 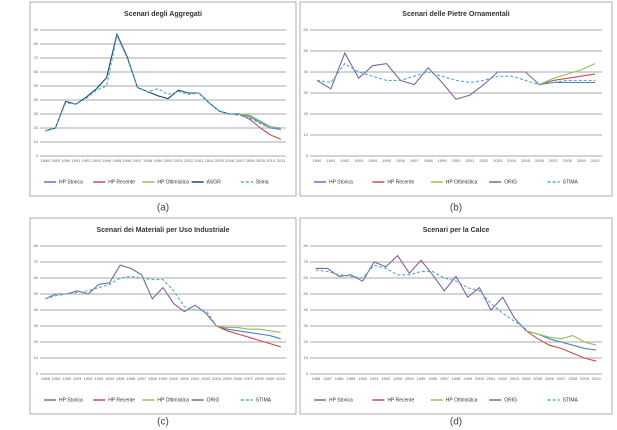 I want to click on legend-label: Stima, so click(x=262, y=182).